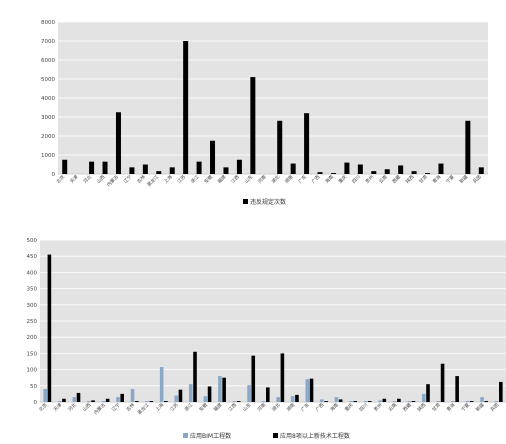 This screenshot has height=444, width=506. I want to click on x-tick-label: 安徽, so click(208, 179).